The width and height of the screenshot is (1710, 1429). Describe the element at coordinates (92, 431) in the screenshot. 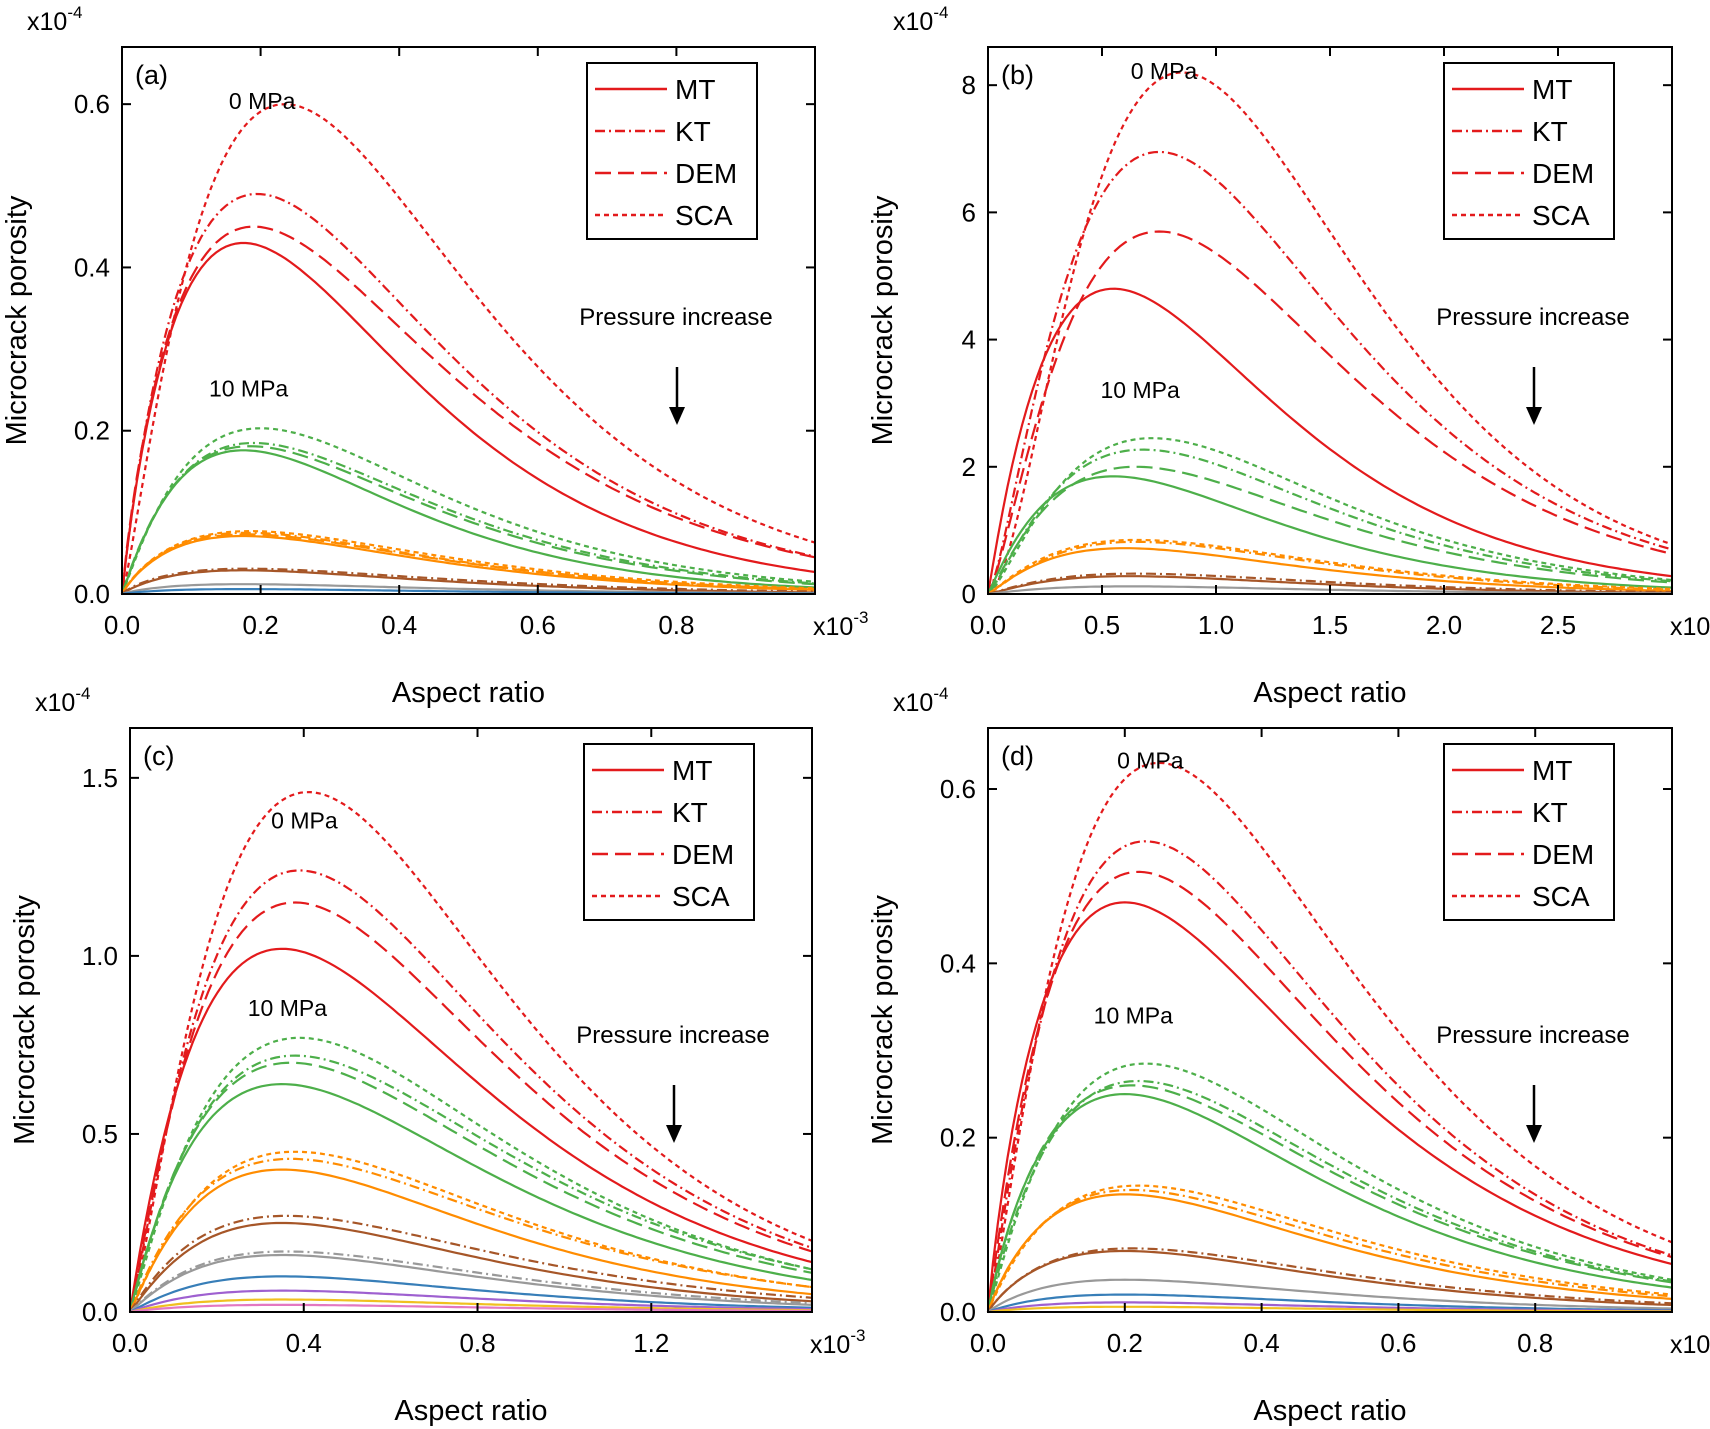

I see `y-tick-label: 0.2` at that location.